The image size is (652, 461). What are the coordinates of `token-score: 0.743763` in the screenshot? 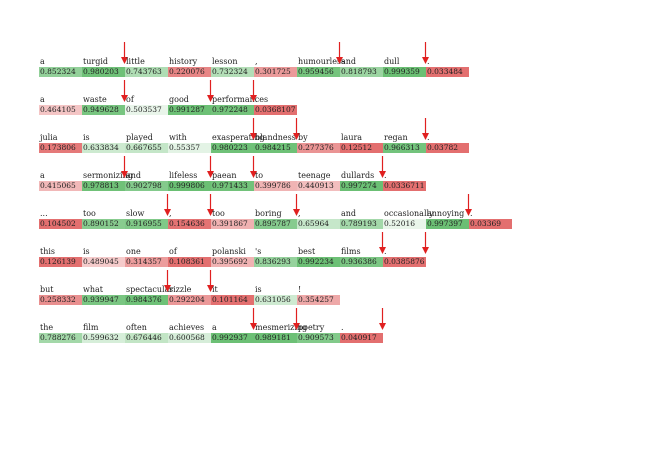 It's located at (146, 72).